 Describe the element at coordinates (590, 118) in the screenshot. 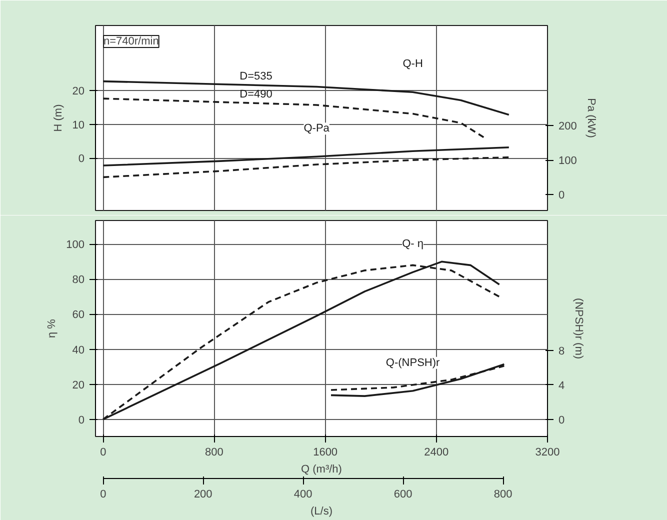

I see `y2-axis-title: Pa (kW)` at that location.